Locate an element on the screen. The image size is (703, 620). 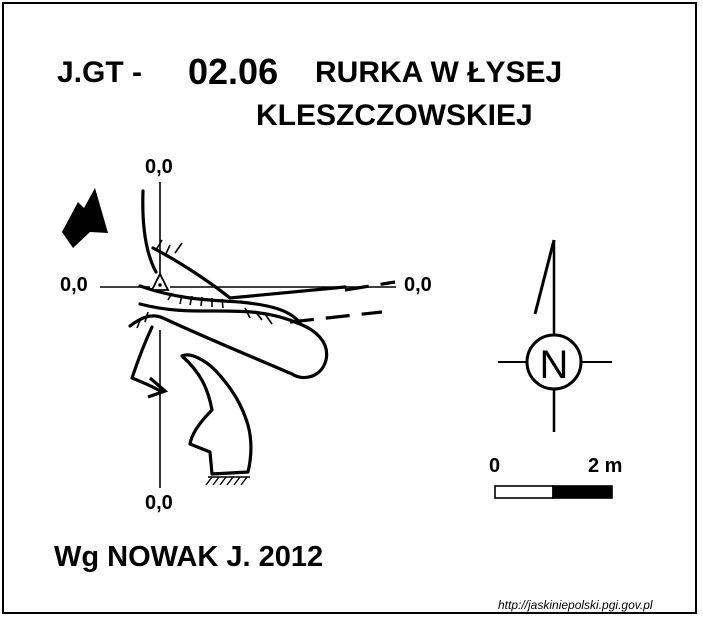
source-url: http://jaskiniepolski.pgi.gov.pl is located at coordinates (575, 605).